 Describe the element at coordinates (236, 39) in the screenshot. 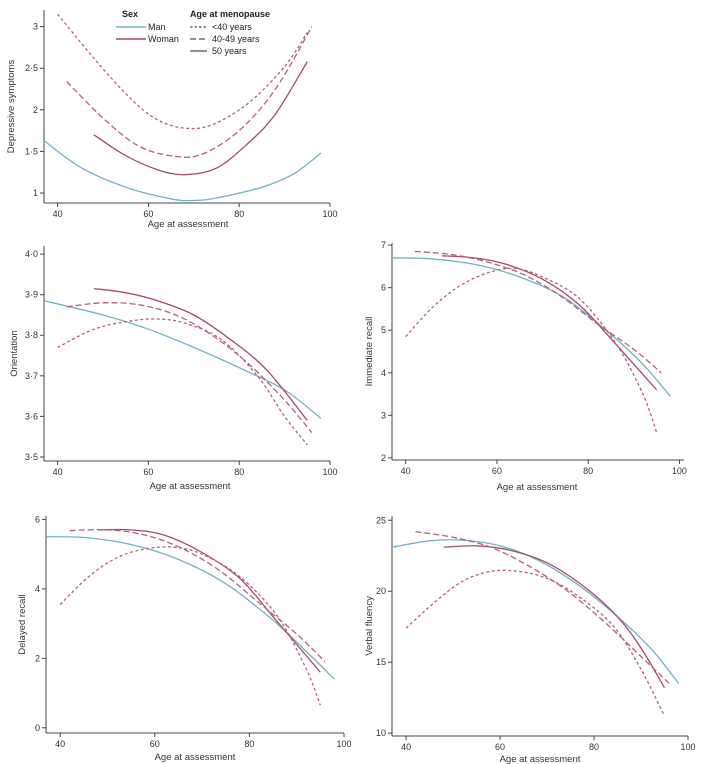

I see `legend-label-40-49: 40-49 years` at that location.